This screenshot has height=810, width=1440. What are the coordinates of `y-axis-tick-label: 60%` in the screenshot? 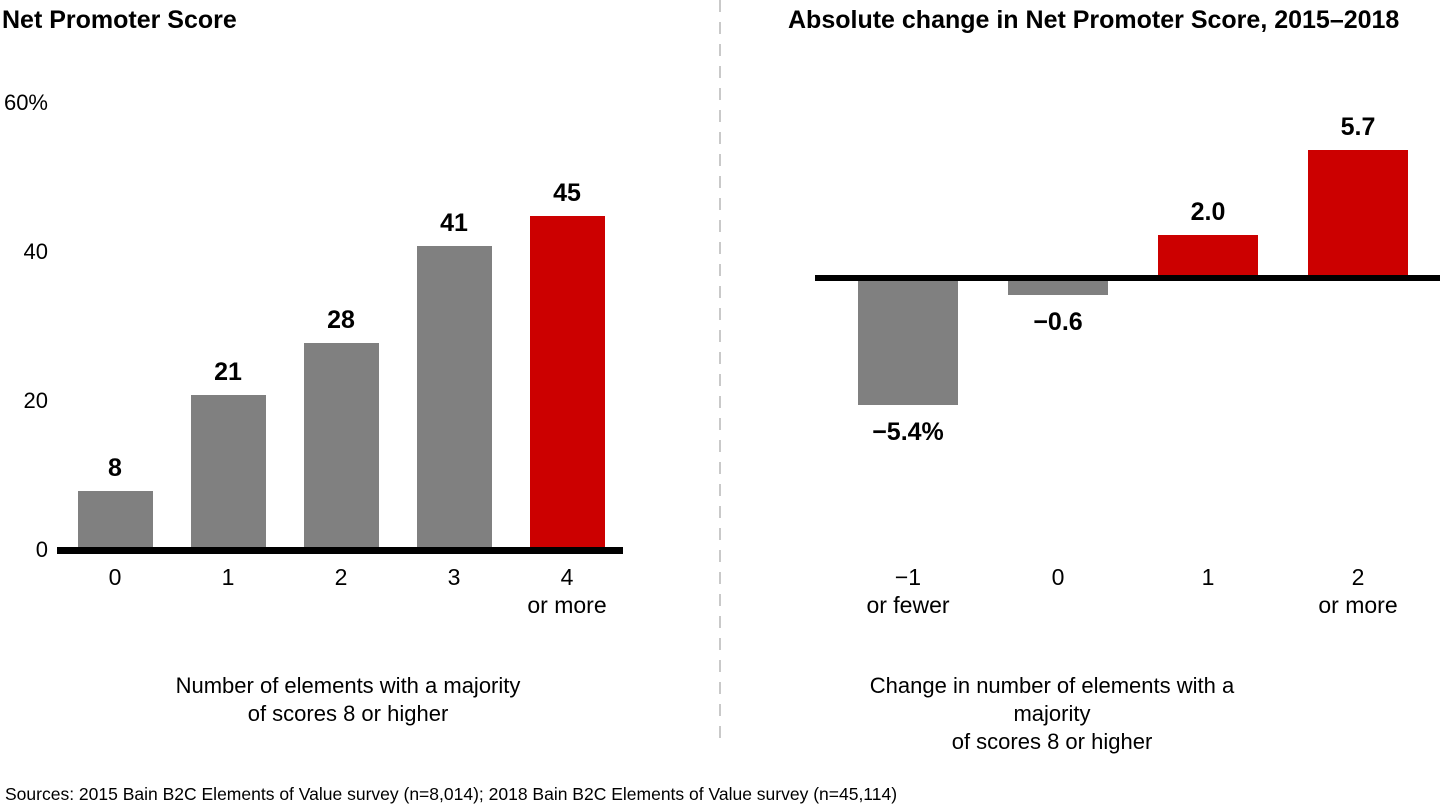 It's located at (25, 102).